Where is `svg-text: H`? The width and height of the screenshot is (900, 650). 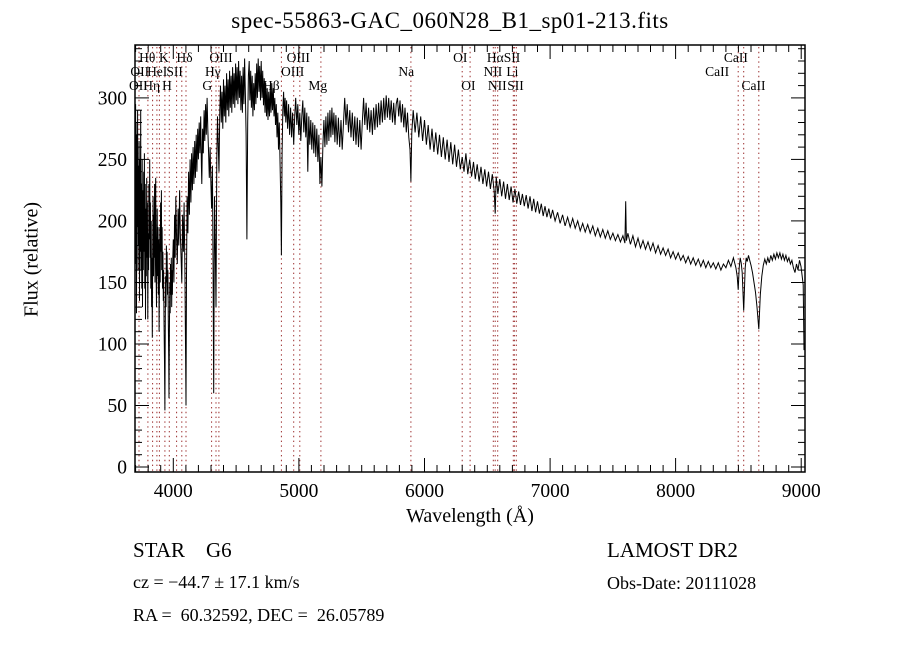
svg-text: H is located at coordinates (167, 85).